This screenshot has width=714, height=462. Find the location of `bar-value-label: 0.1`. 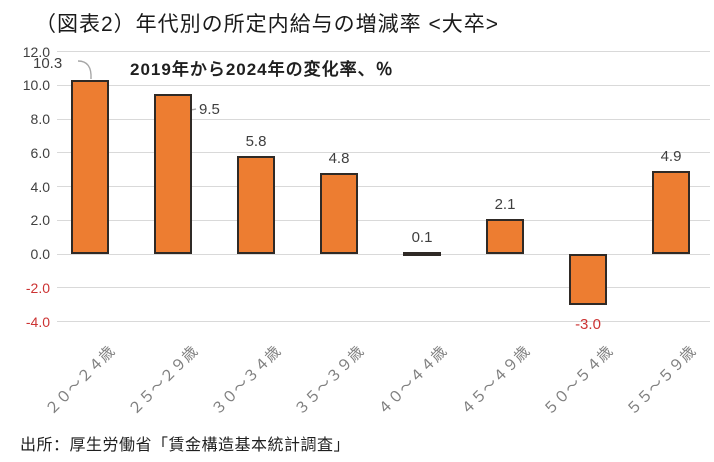

bar-value-label: 0.1 is located at coordinates (422, 237).